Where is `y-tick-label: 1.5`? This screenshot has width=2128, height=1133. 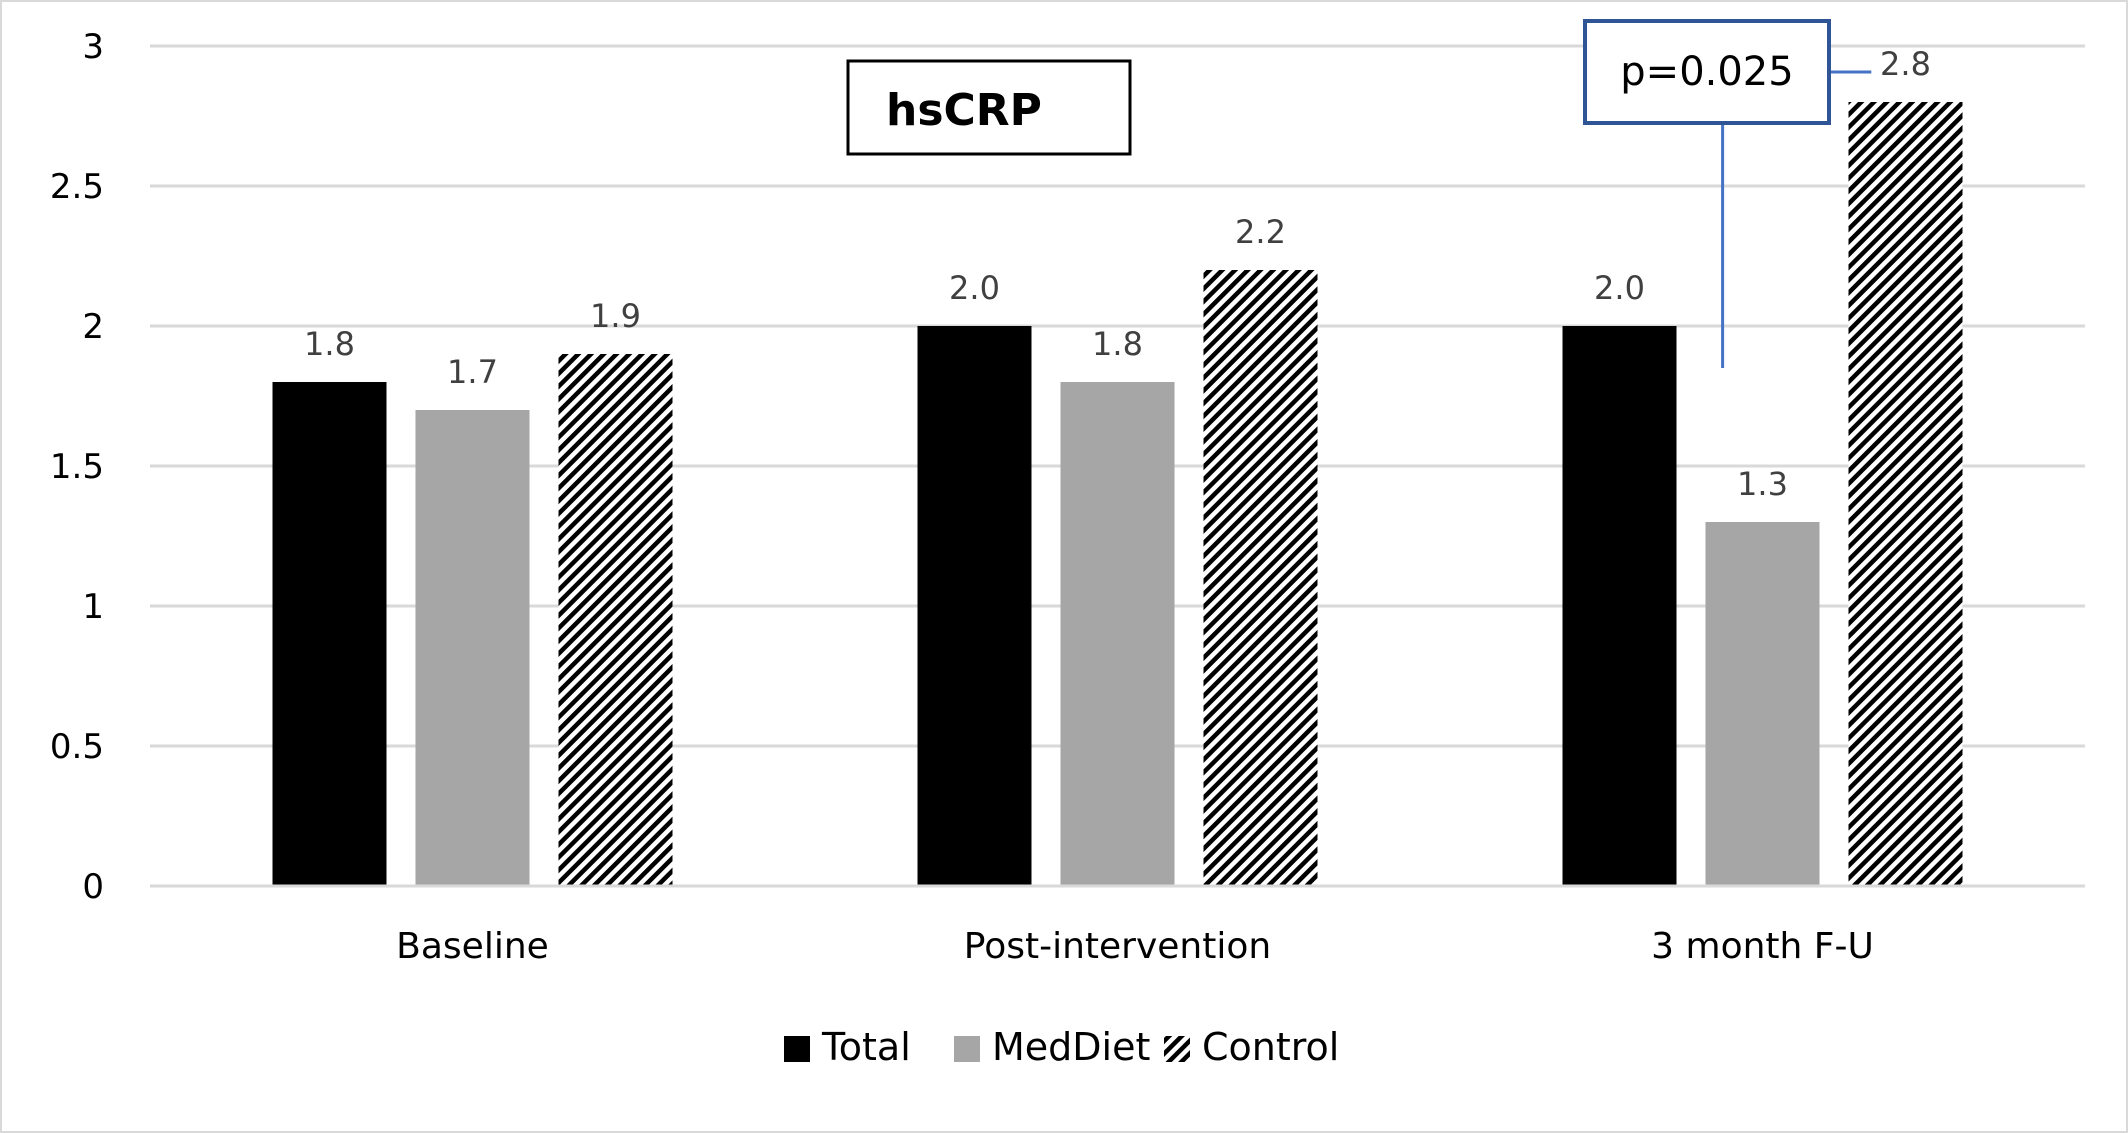 y-tick-label: 1.5 is located at coordinates (77, 467).